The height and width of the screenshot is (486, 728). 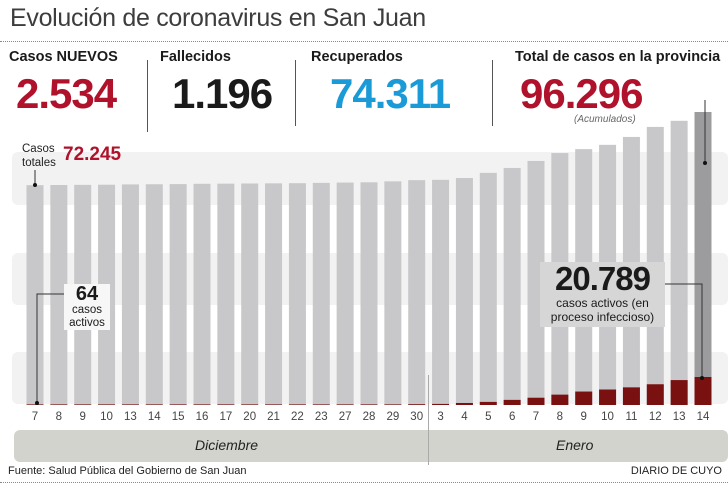 What do you see at coordinates (87, 310) in the screenshot?
I see `first-active-text: casos` at bounding box center [87, 310].